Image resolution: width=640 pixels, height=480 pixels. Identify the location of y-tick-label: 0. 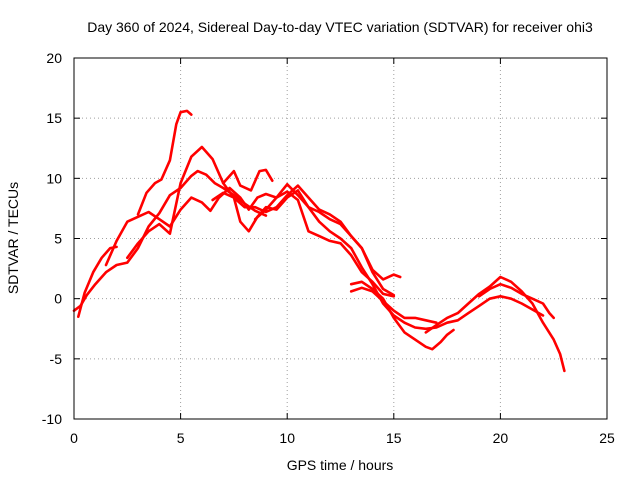
(58, 299).